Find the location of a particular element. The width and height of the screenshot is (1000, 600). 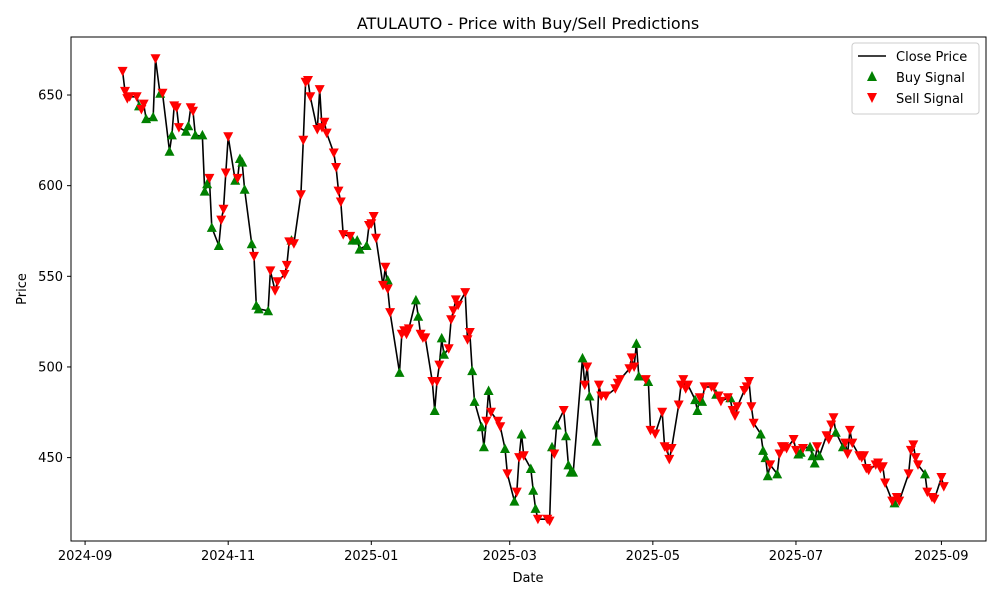

legend: Close Price Buy Signal Sell Signal is located at coordinates (915, 78).